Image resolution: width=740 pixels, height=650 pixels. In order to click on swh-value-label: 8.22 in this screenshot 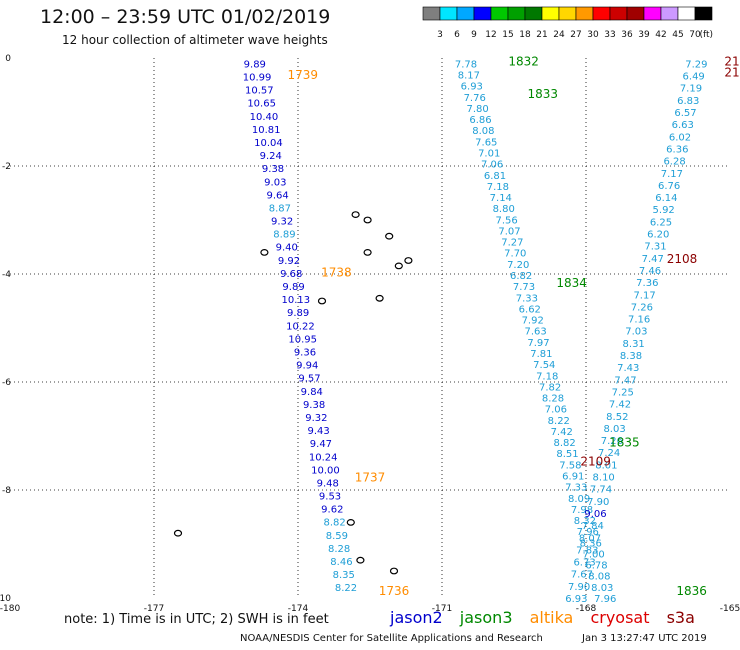, I will do `click(346, 588)`.